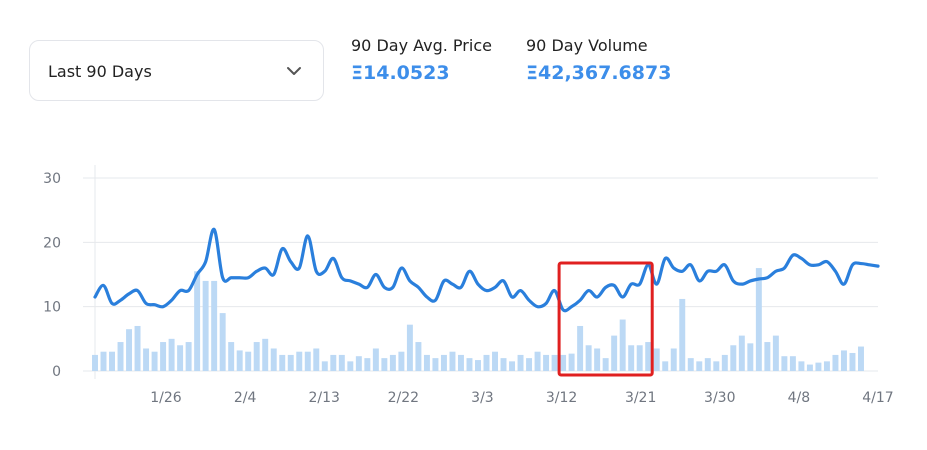  Describe the element at coordinates (421, 60) in the screenshot. I see `avg-price-stat: 90 Day Avg. Price Ξ14.0523` at that location.